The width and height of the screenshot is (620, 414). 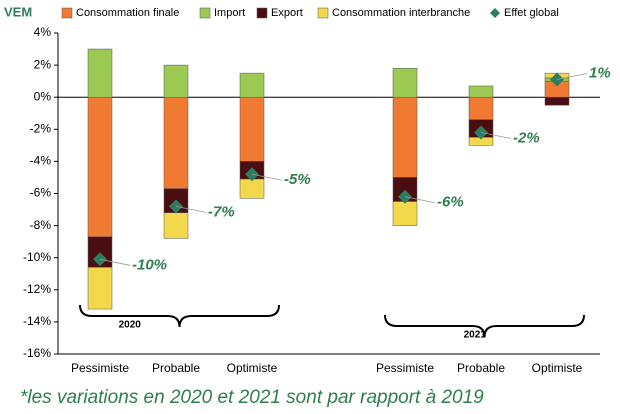 I want to click on value-label: 1%, so click(x=600, y=73).